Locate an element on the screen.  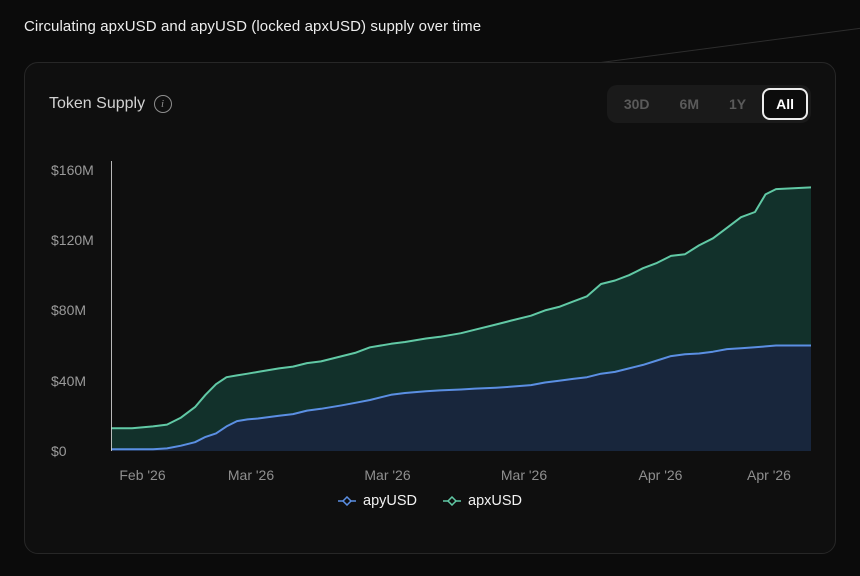
legend-label: apxUSD is located at coordinates (495, 501).